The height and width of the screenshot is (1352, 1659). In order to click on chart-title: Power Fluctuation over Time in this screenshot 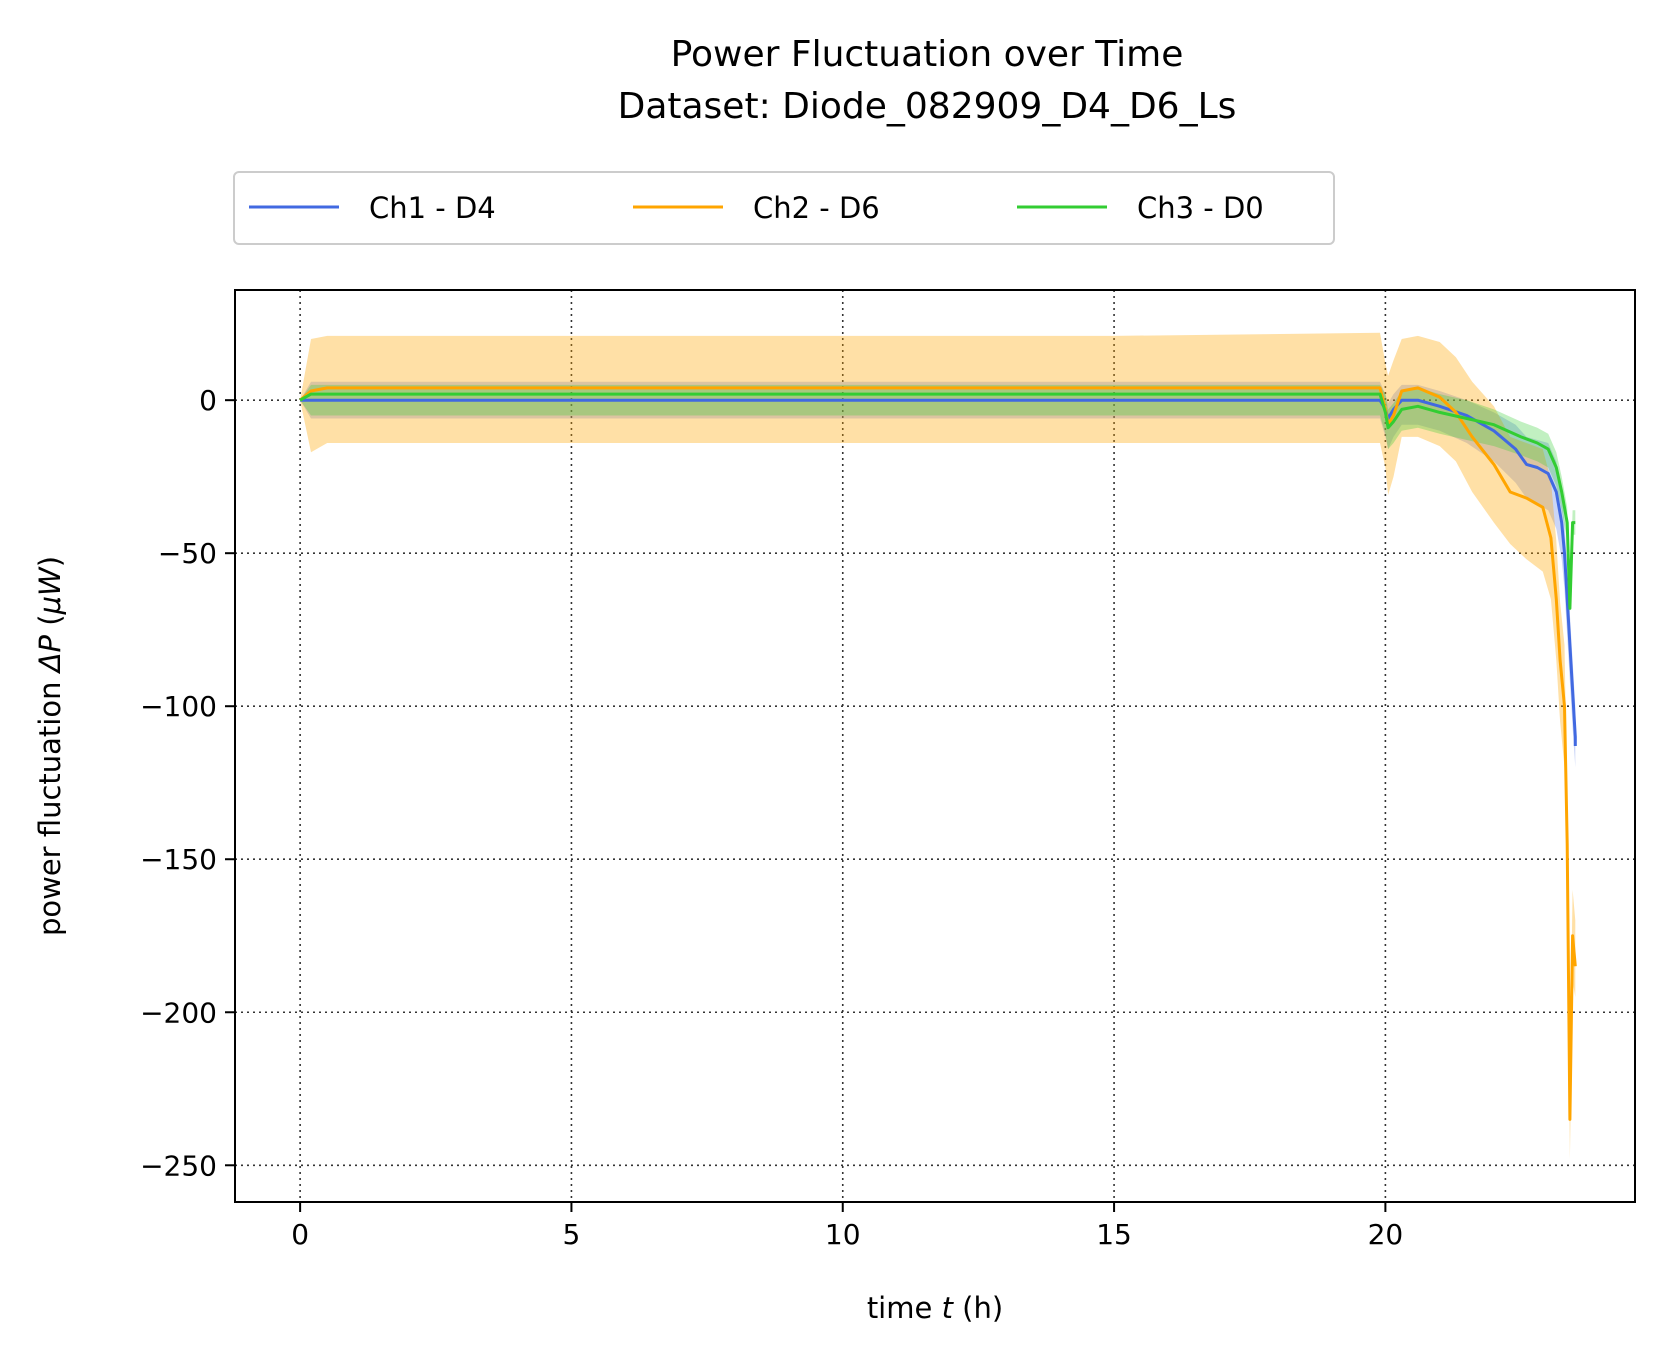, I will do `click(927, 54)`.